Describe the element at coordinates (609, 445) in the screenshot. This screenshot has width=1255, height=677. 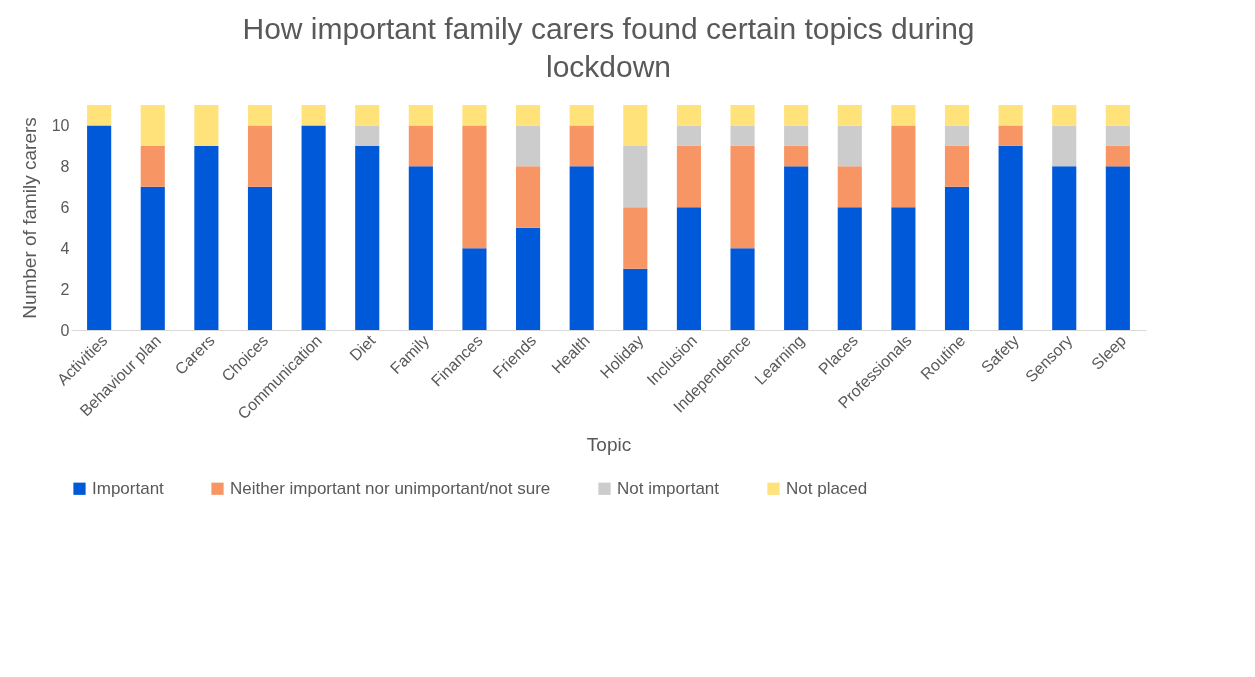
I see `x-axis-title: Topic` at that location.